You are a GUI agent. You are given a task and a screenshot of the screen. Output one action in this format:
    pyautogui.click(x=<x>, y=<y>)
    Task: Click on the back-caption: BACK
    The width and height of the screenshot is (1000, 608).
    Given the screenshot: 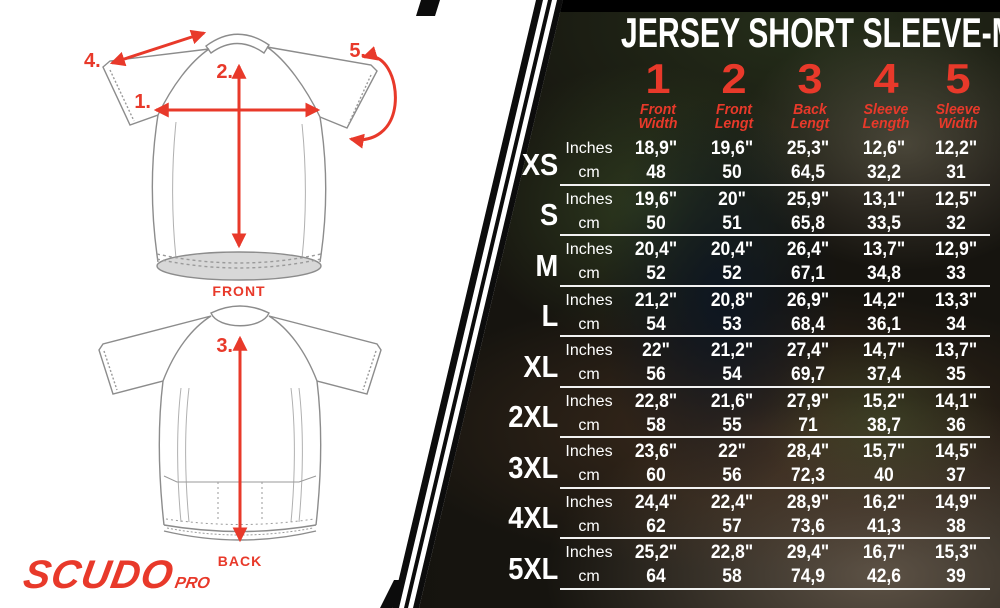 What is the action you would take?
    pyautogui.click(x=240, y=561)
    